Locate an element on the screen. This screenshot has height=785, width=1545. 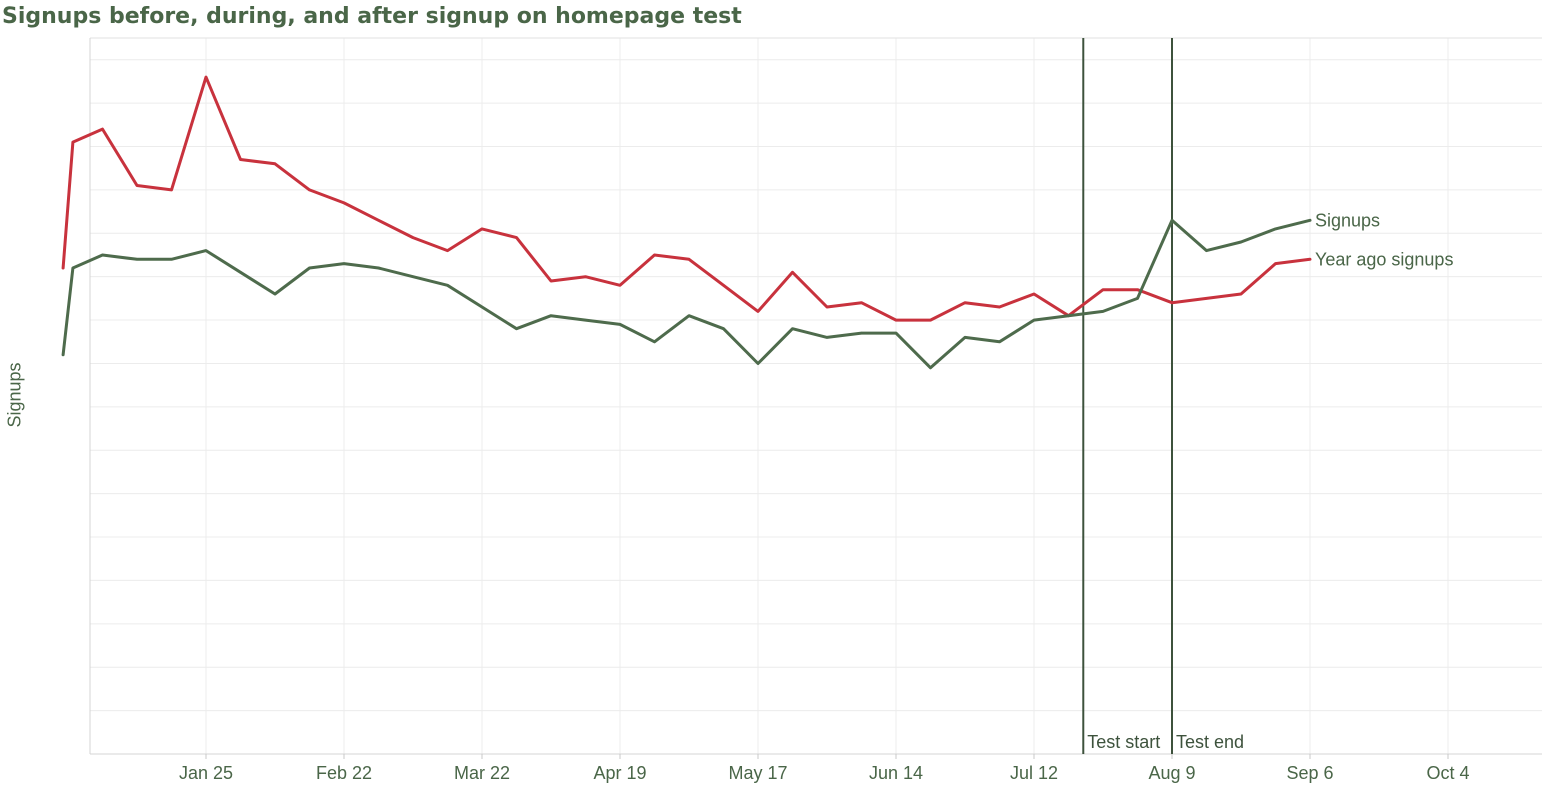
test-start-label: Test start is located at coordinates (1123, 742).